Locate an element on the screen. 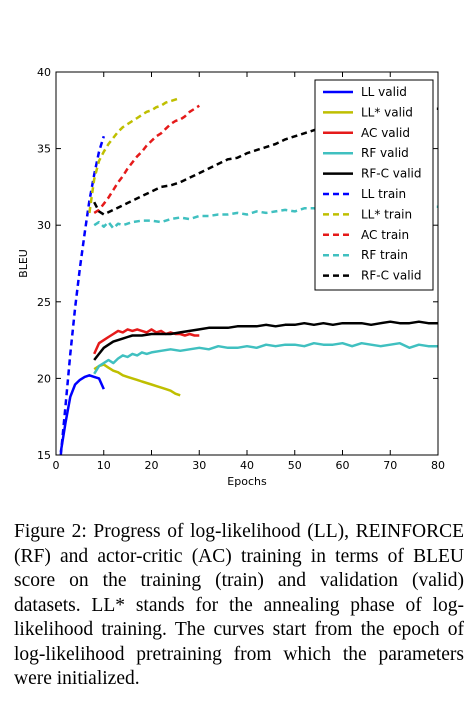 The image size is (472, 724). legend-label: RF valid is located at coordinates (385, 153).